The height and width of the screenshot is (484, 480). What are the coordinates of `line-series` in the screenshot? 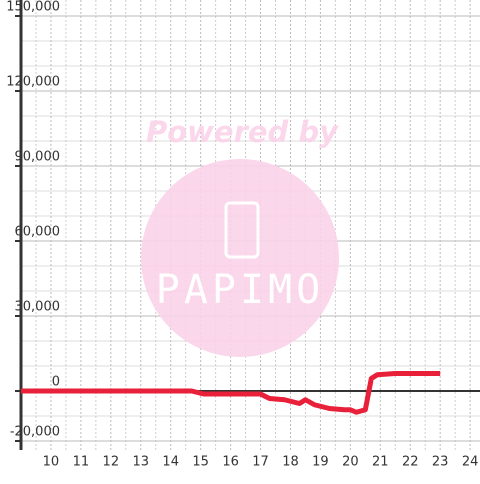 It's located at (231, 393).